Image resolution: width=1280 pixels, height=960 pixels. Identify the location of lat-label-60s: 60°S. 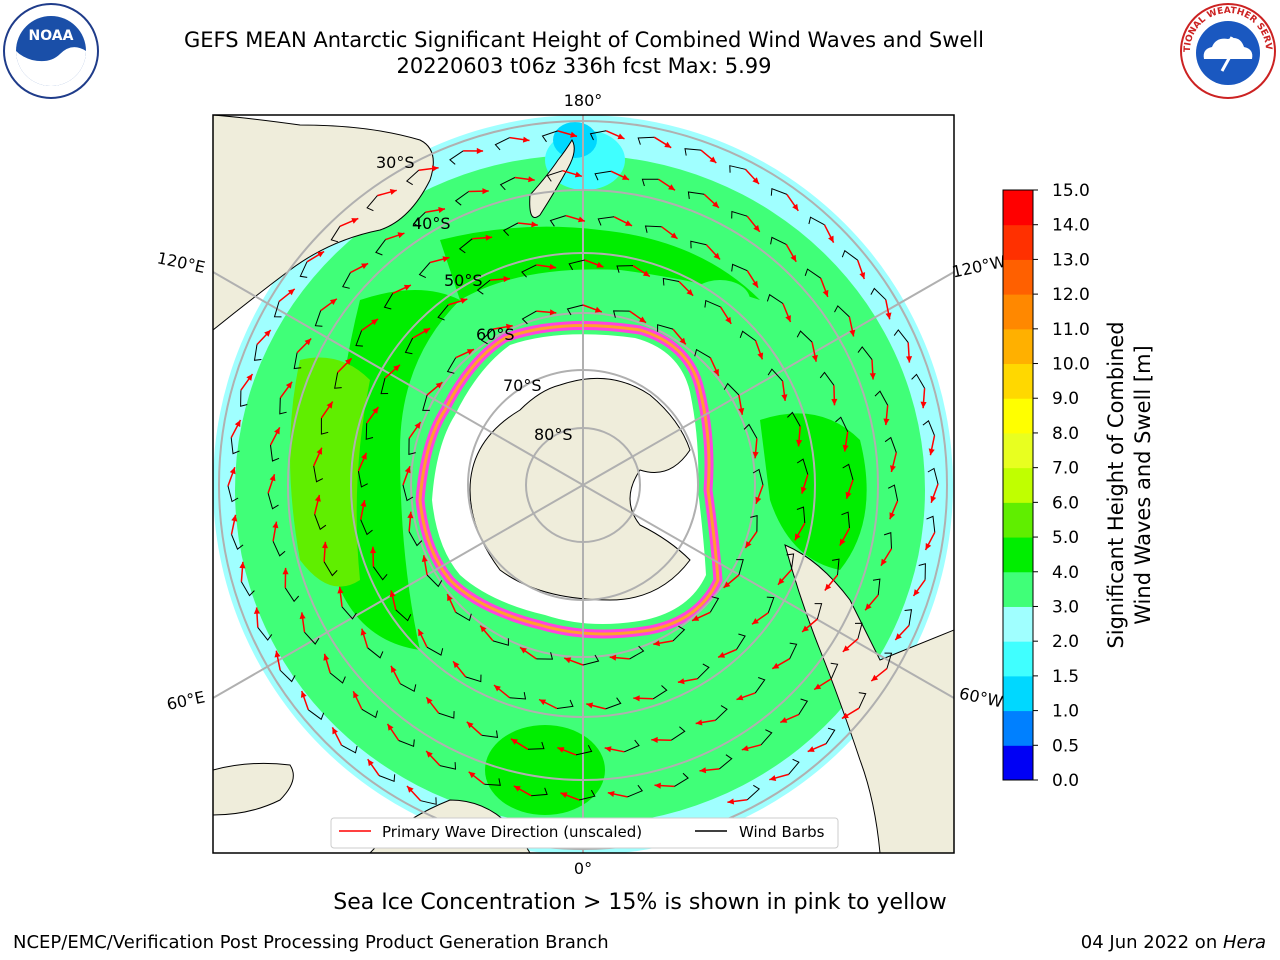
(495, 334).